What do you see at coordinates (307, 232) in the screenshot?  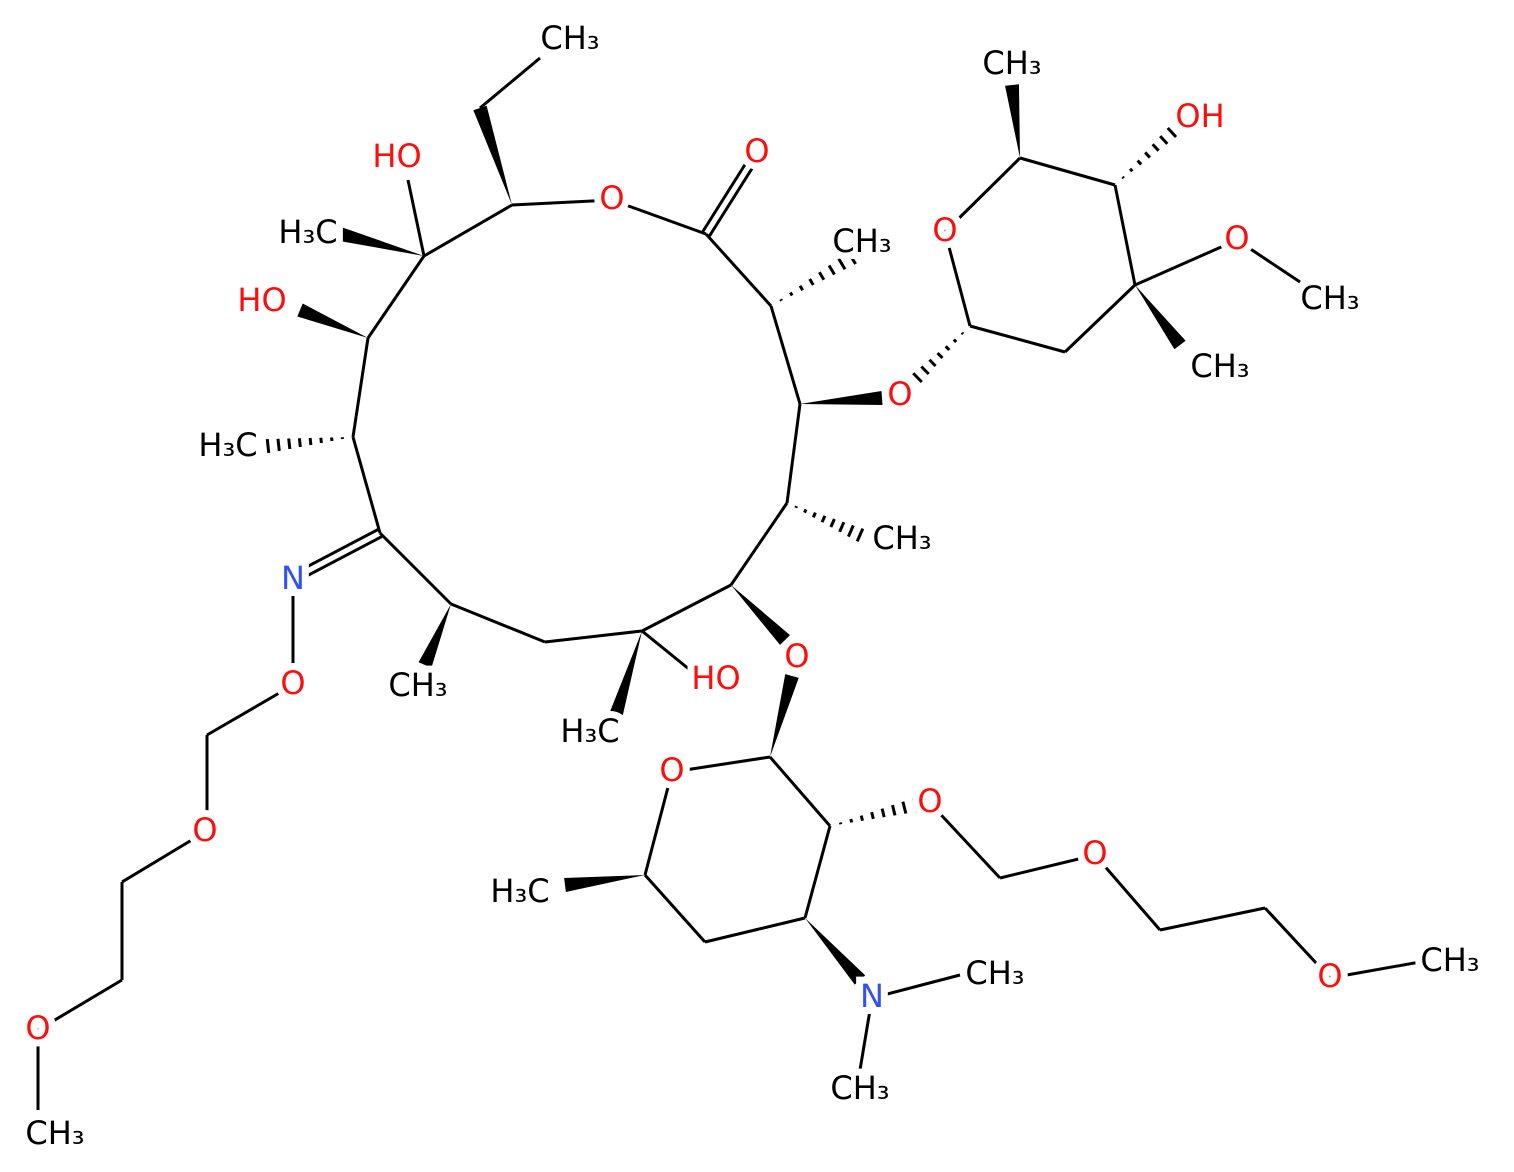 I see `atom-label: H₃C` at bounding box center [307, 232].